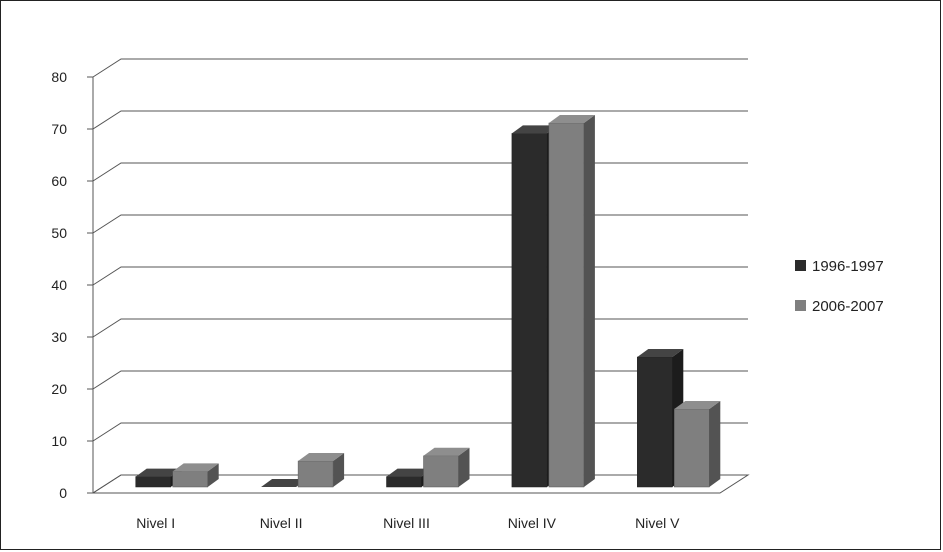  I want to click on x-tick-label: Nivel IV, so click(532, 523).